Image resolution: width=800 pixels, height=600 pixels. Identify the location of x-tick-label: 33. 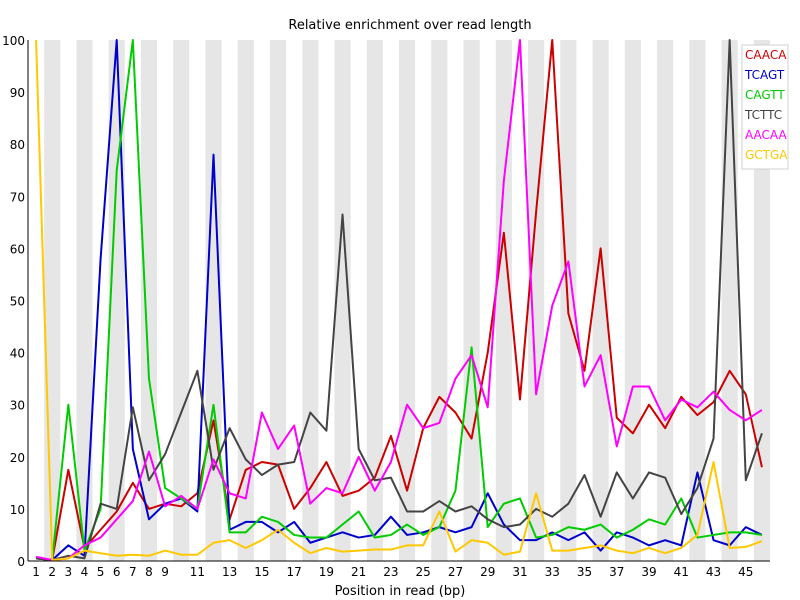
(552, 572).